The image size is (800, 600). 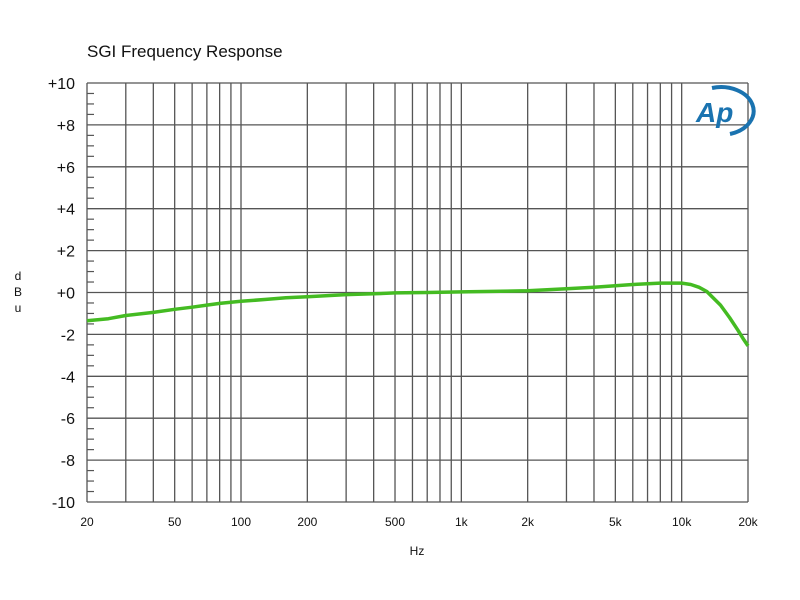 I want to click on x-tick-label: 10k, so click(x=682, y=522).